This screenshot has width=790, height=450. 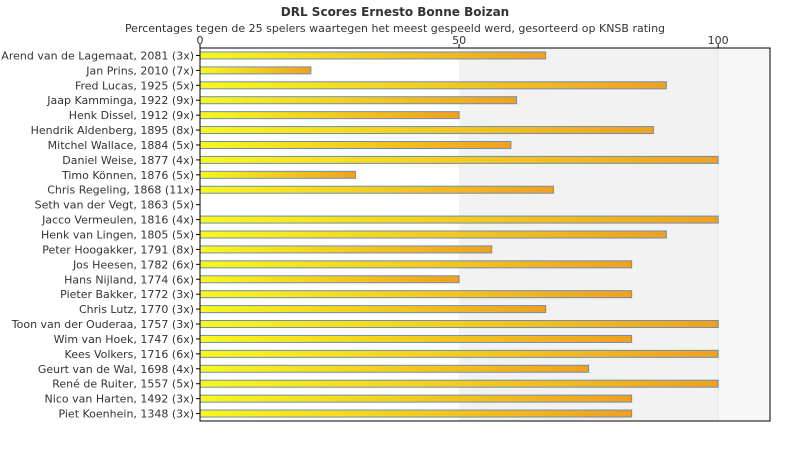 What do you see at coordinates (129, 279) in the screenshot?
I see `category-label: Hans Nijland, 1774 (6x)` at bounding box center [129, 279].